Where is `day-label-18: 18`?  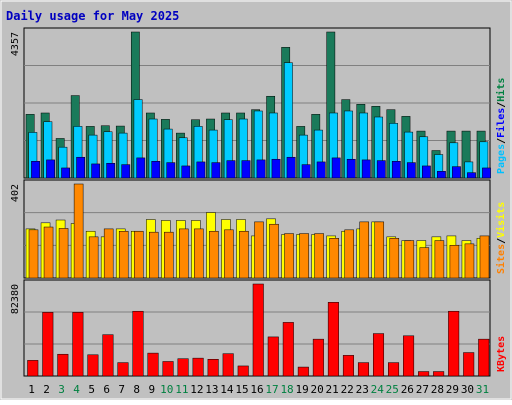 day-label-18: 18 is located at coordinates (286, 389).